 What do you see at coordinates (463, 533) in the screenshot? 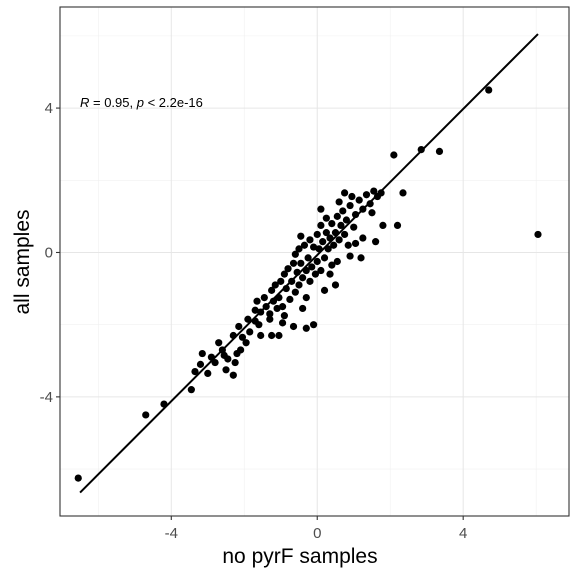
I see `x-tick-label: 4` at bounding box center [463, 533].